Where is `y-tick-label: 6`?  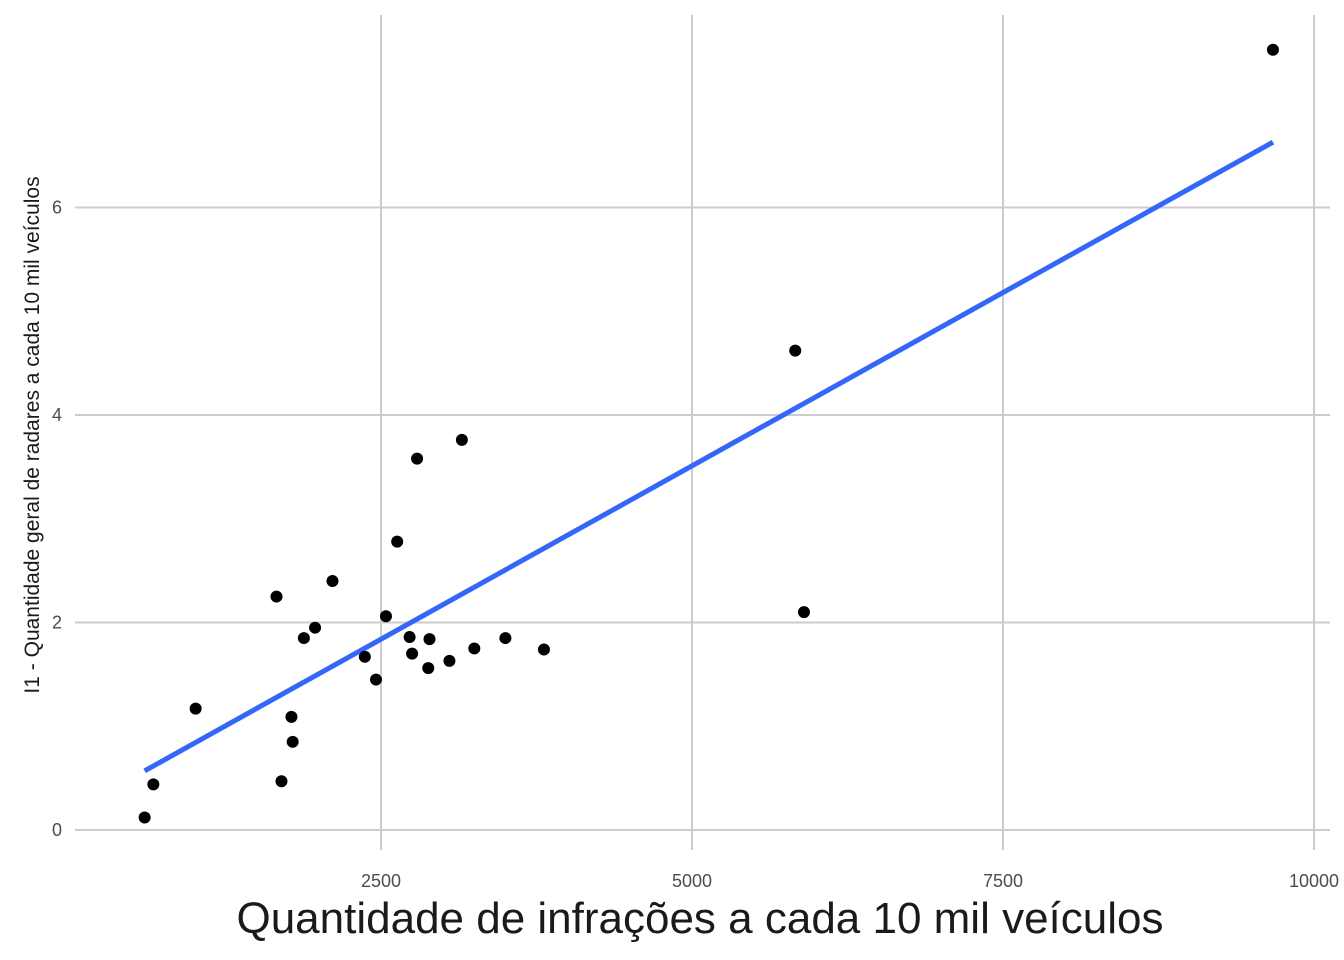
y-tick-label: 6 is located at coordinates (57, 208).